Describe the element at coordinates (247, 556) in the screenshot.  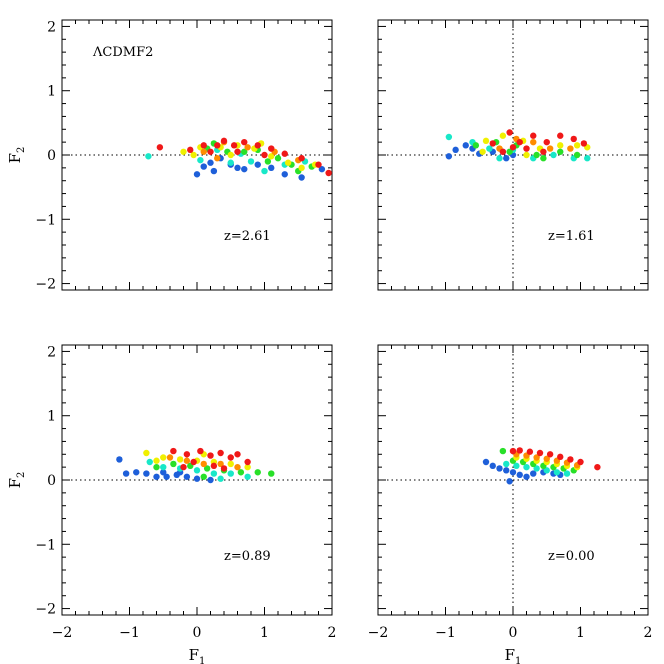
I see `redshift-label: z=0.89` at that location.